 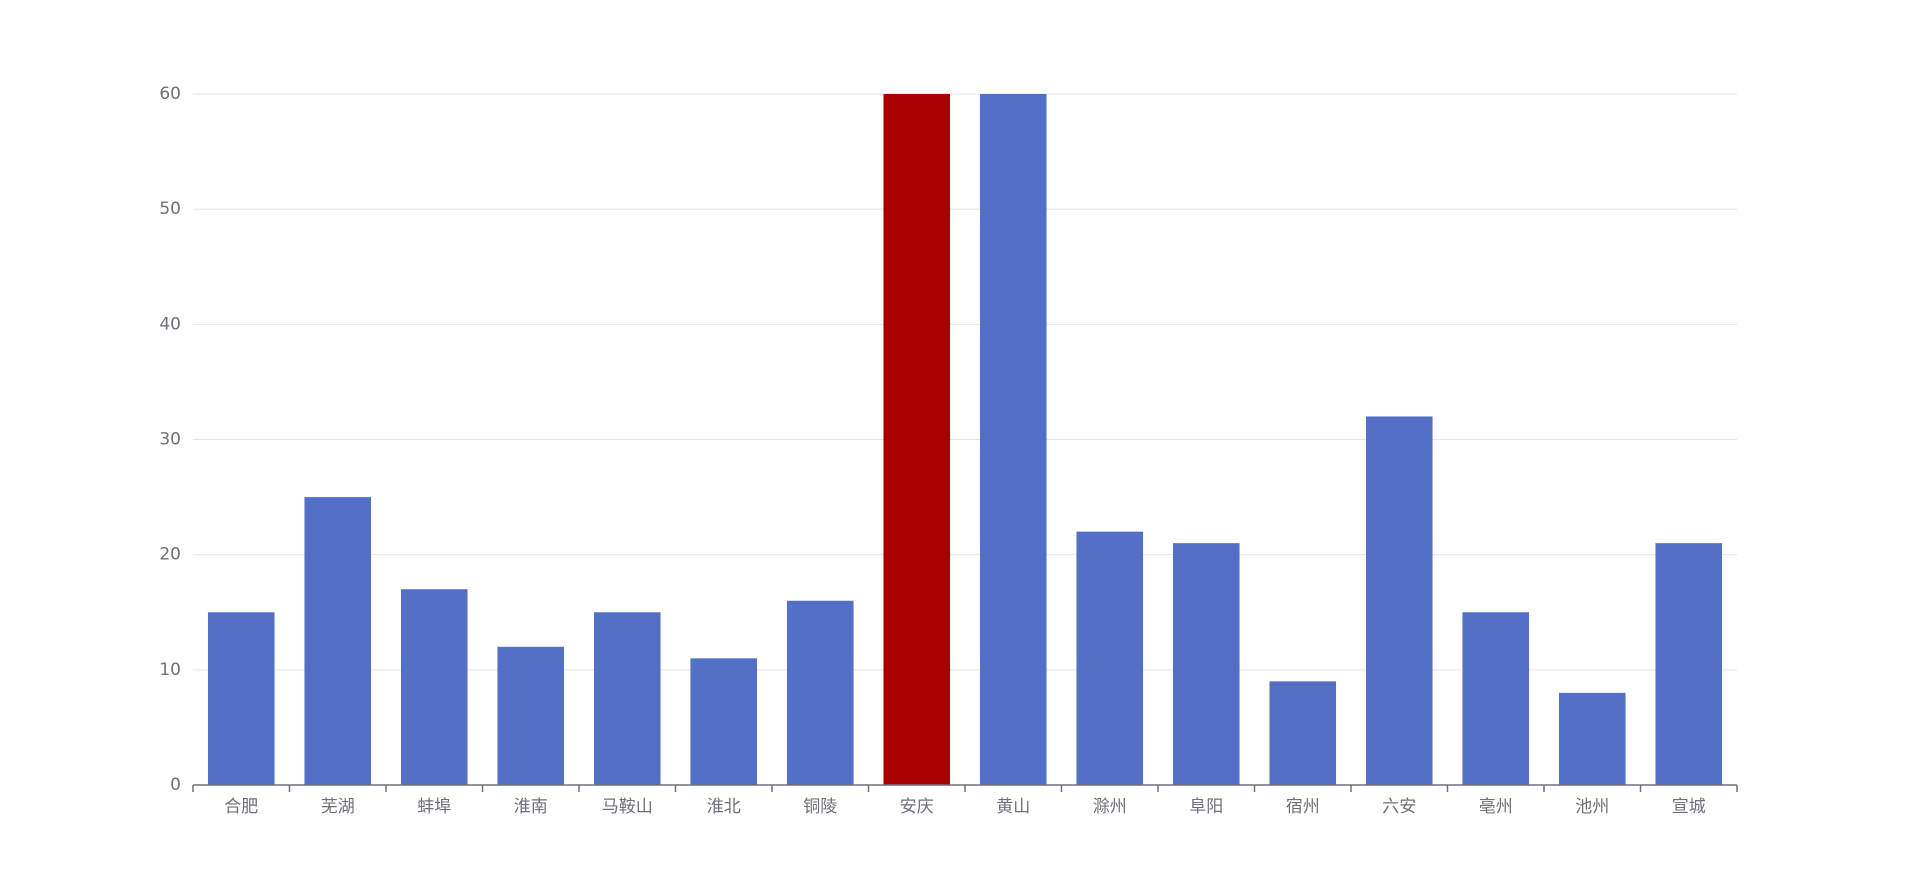 What do you see at coordinates (820, 807) in the screenshot?
I see `x-tick-label: 铜陵` at bounding box center [820, 807].